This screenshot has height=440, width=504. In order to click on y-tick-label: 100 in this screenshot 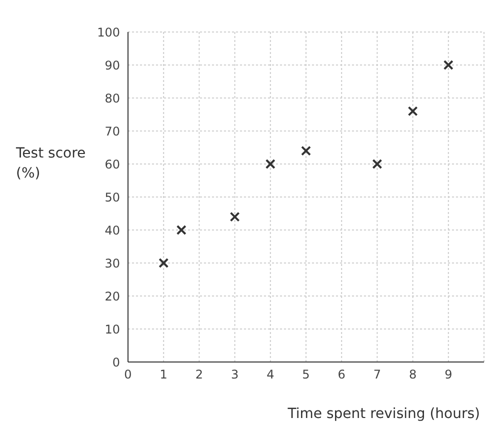, I will do `click(108, 32)`.